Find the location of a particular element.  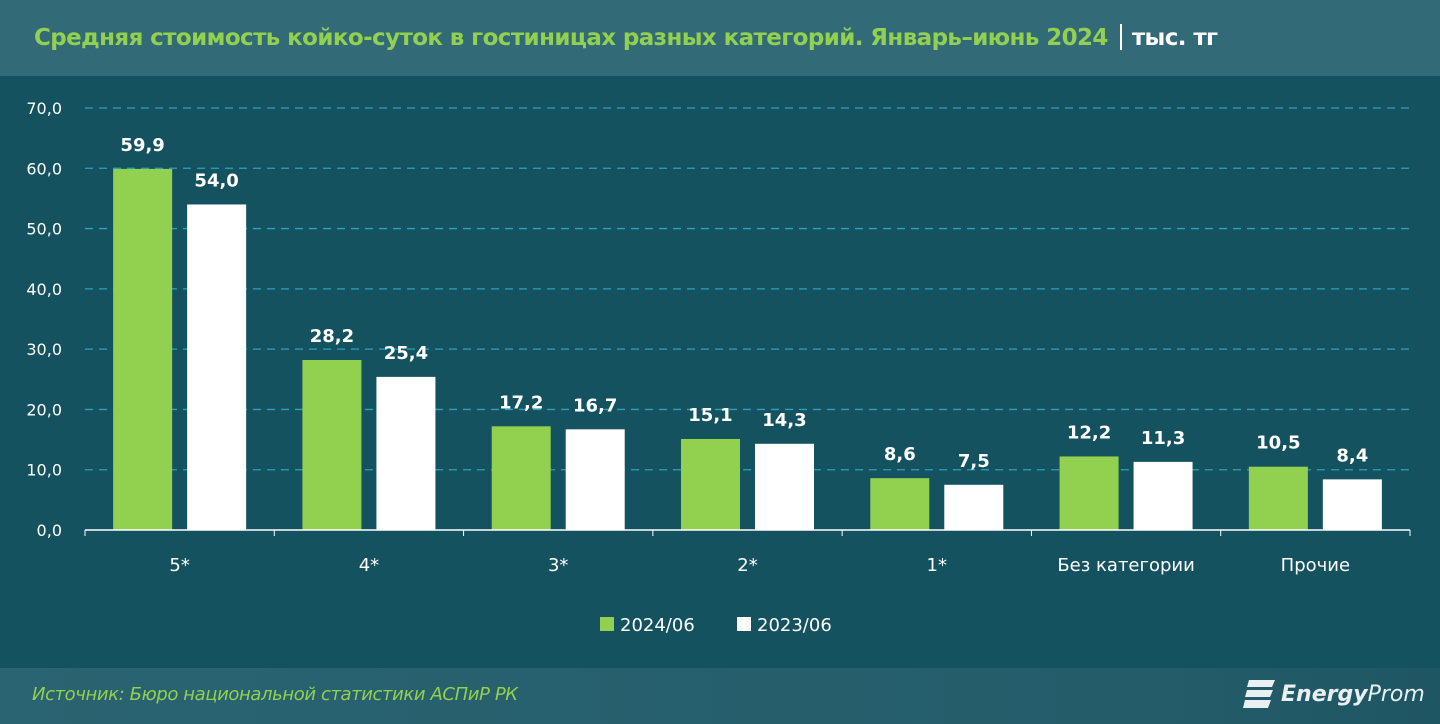

x-tick-label: 4* is located at coordinates (369, 565).